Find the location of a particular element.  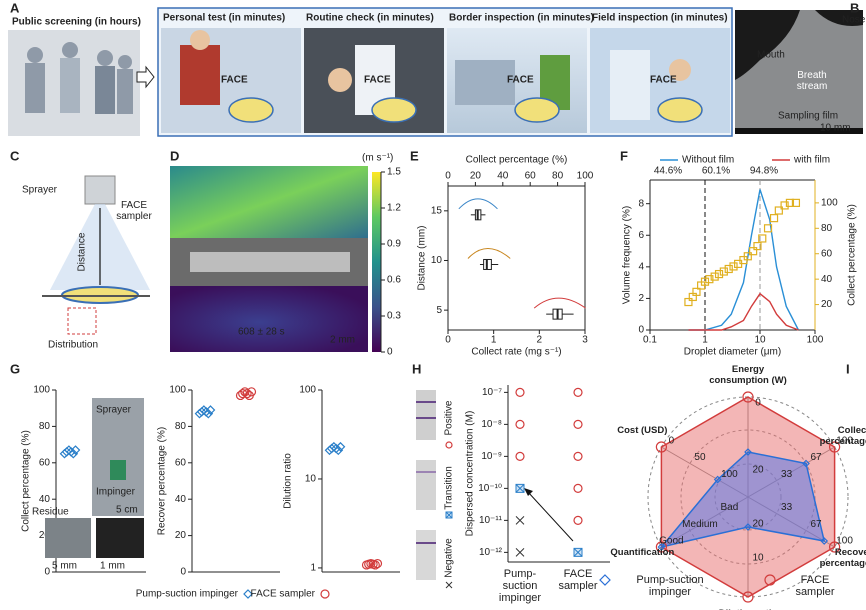

panel-label: I is located at coordinates (848, 368).